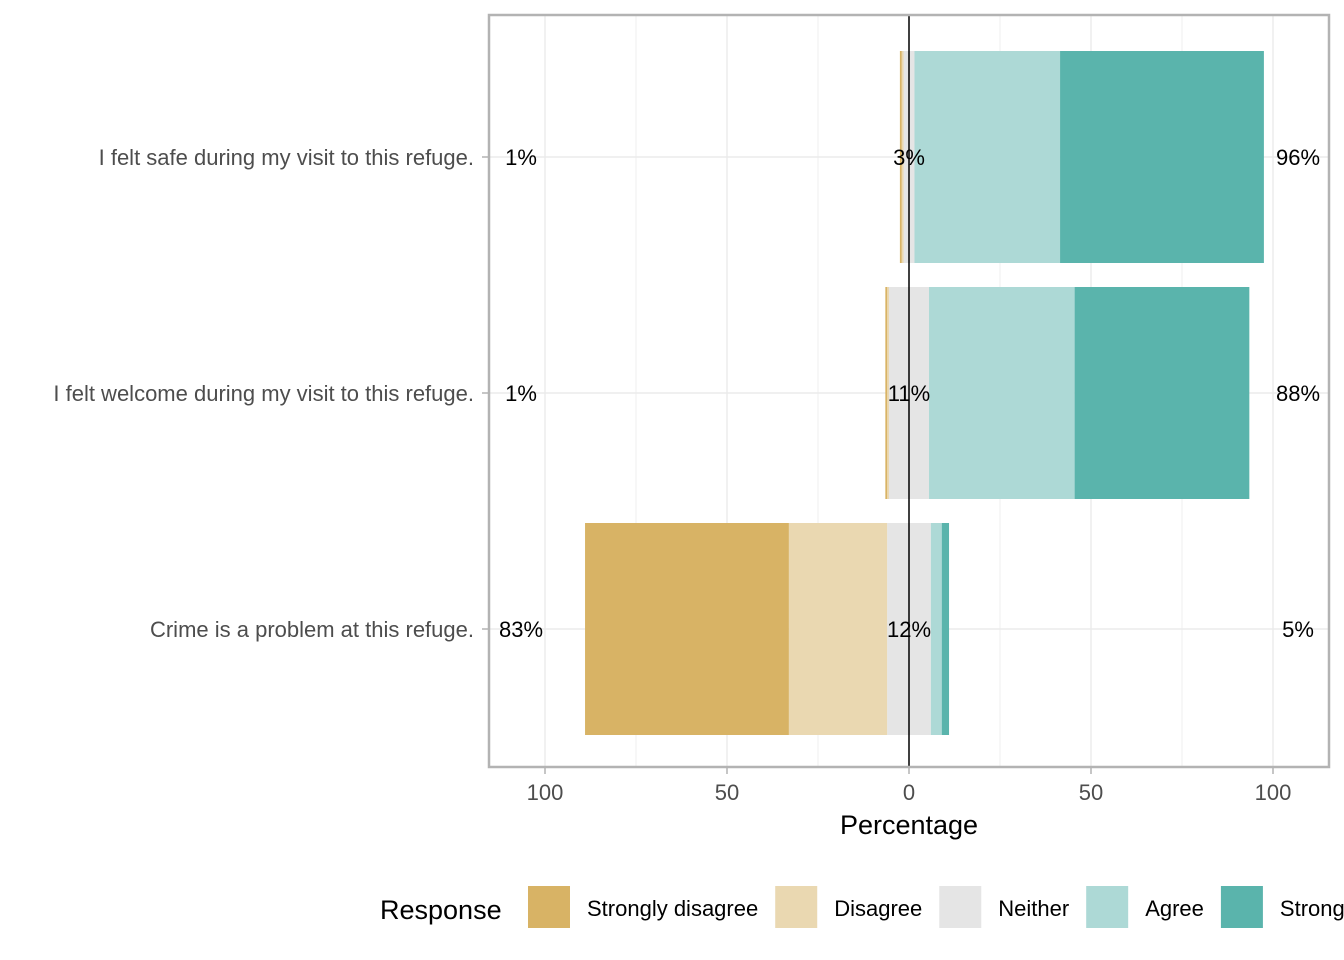 This screenshot has width=1344, height=960. Describe the element at coordinates (1312, 908) in the screenshot. I see `legend-label: Strongly agree` at that location.